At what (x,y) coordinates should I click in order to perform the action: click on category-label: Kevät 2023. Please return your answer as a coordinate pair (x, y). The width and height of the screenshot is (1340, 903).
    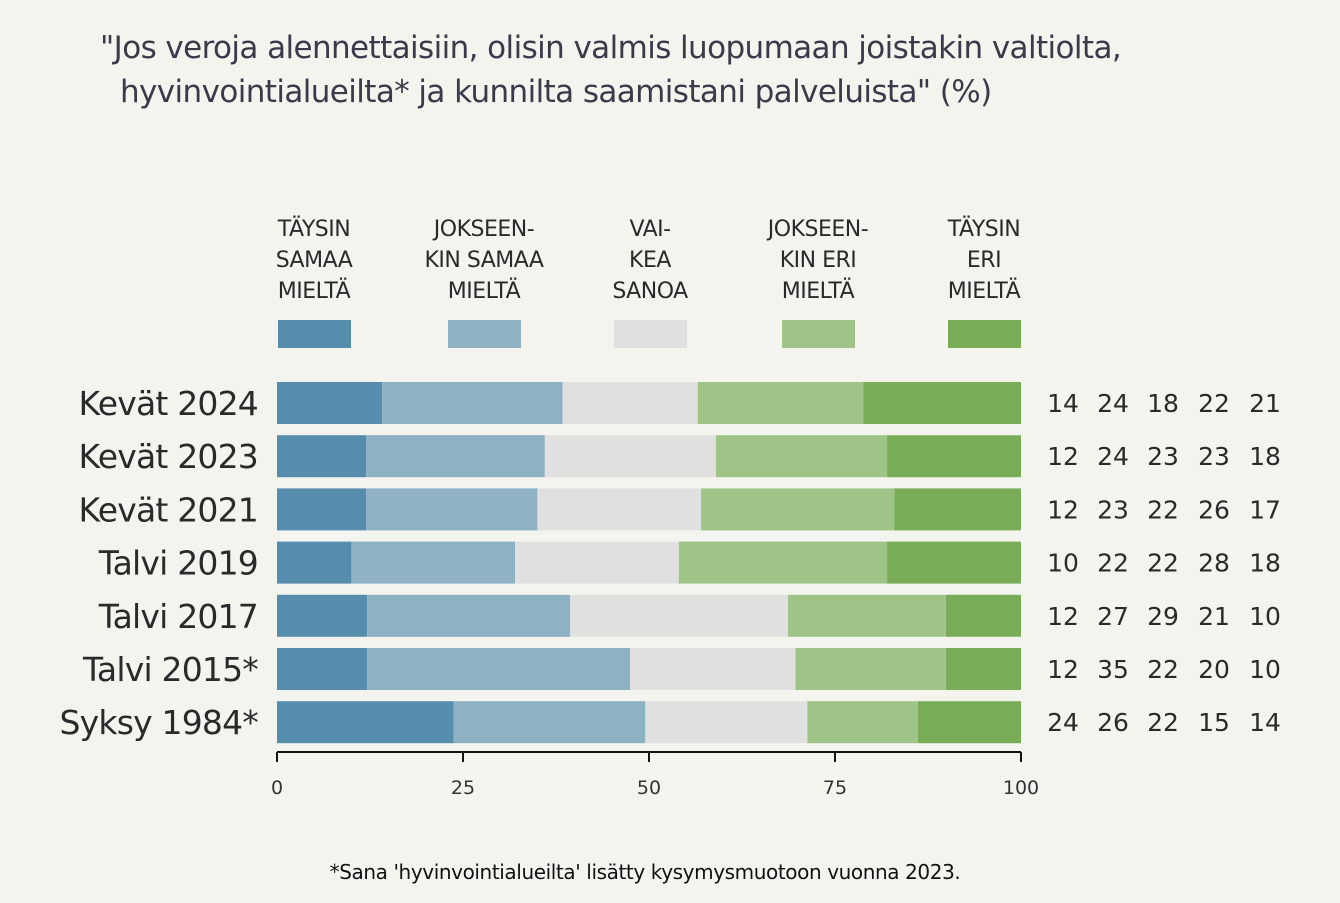
    Looking at the image, I should click on (168, 456).